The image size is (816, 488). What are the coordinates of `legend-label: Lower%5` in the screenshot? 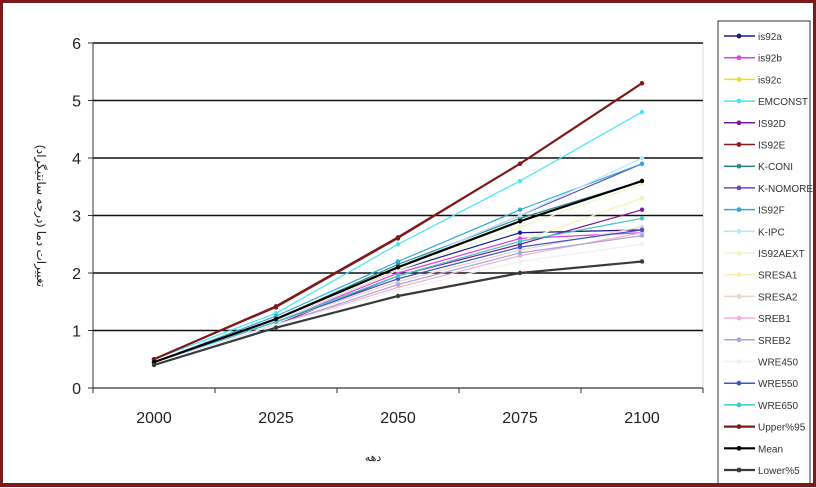 It's located at (779, 471).